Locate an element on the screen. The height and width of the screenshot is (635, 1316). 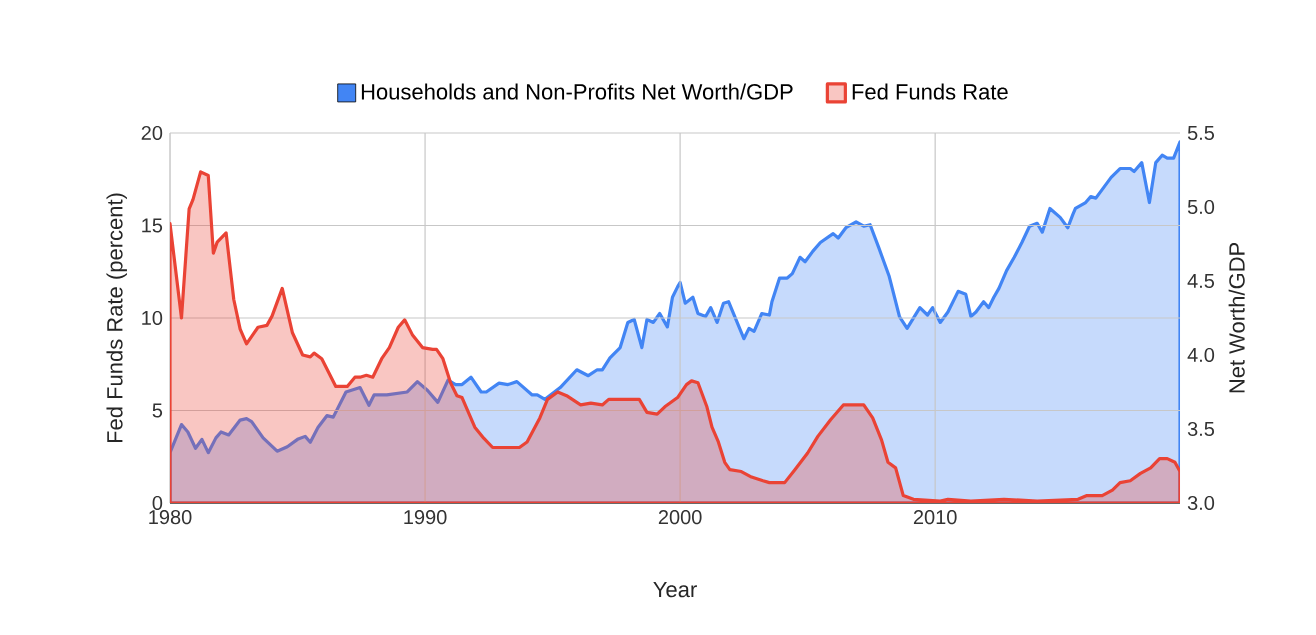
y2-tick-label: 5.5 is located at coordinates (1201, 133).